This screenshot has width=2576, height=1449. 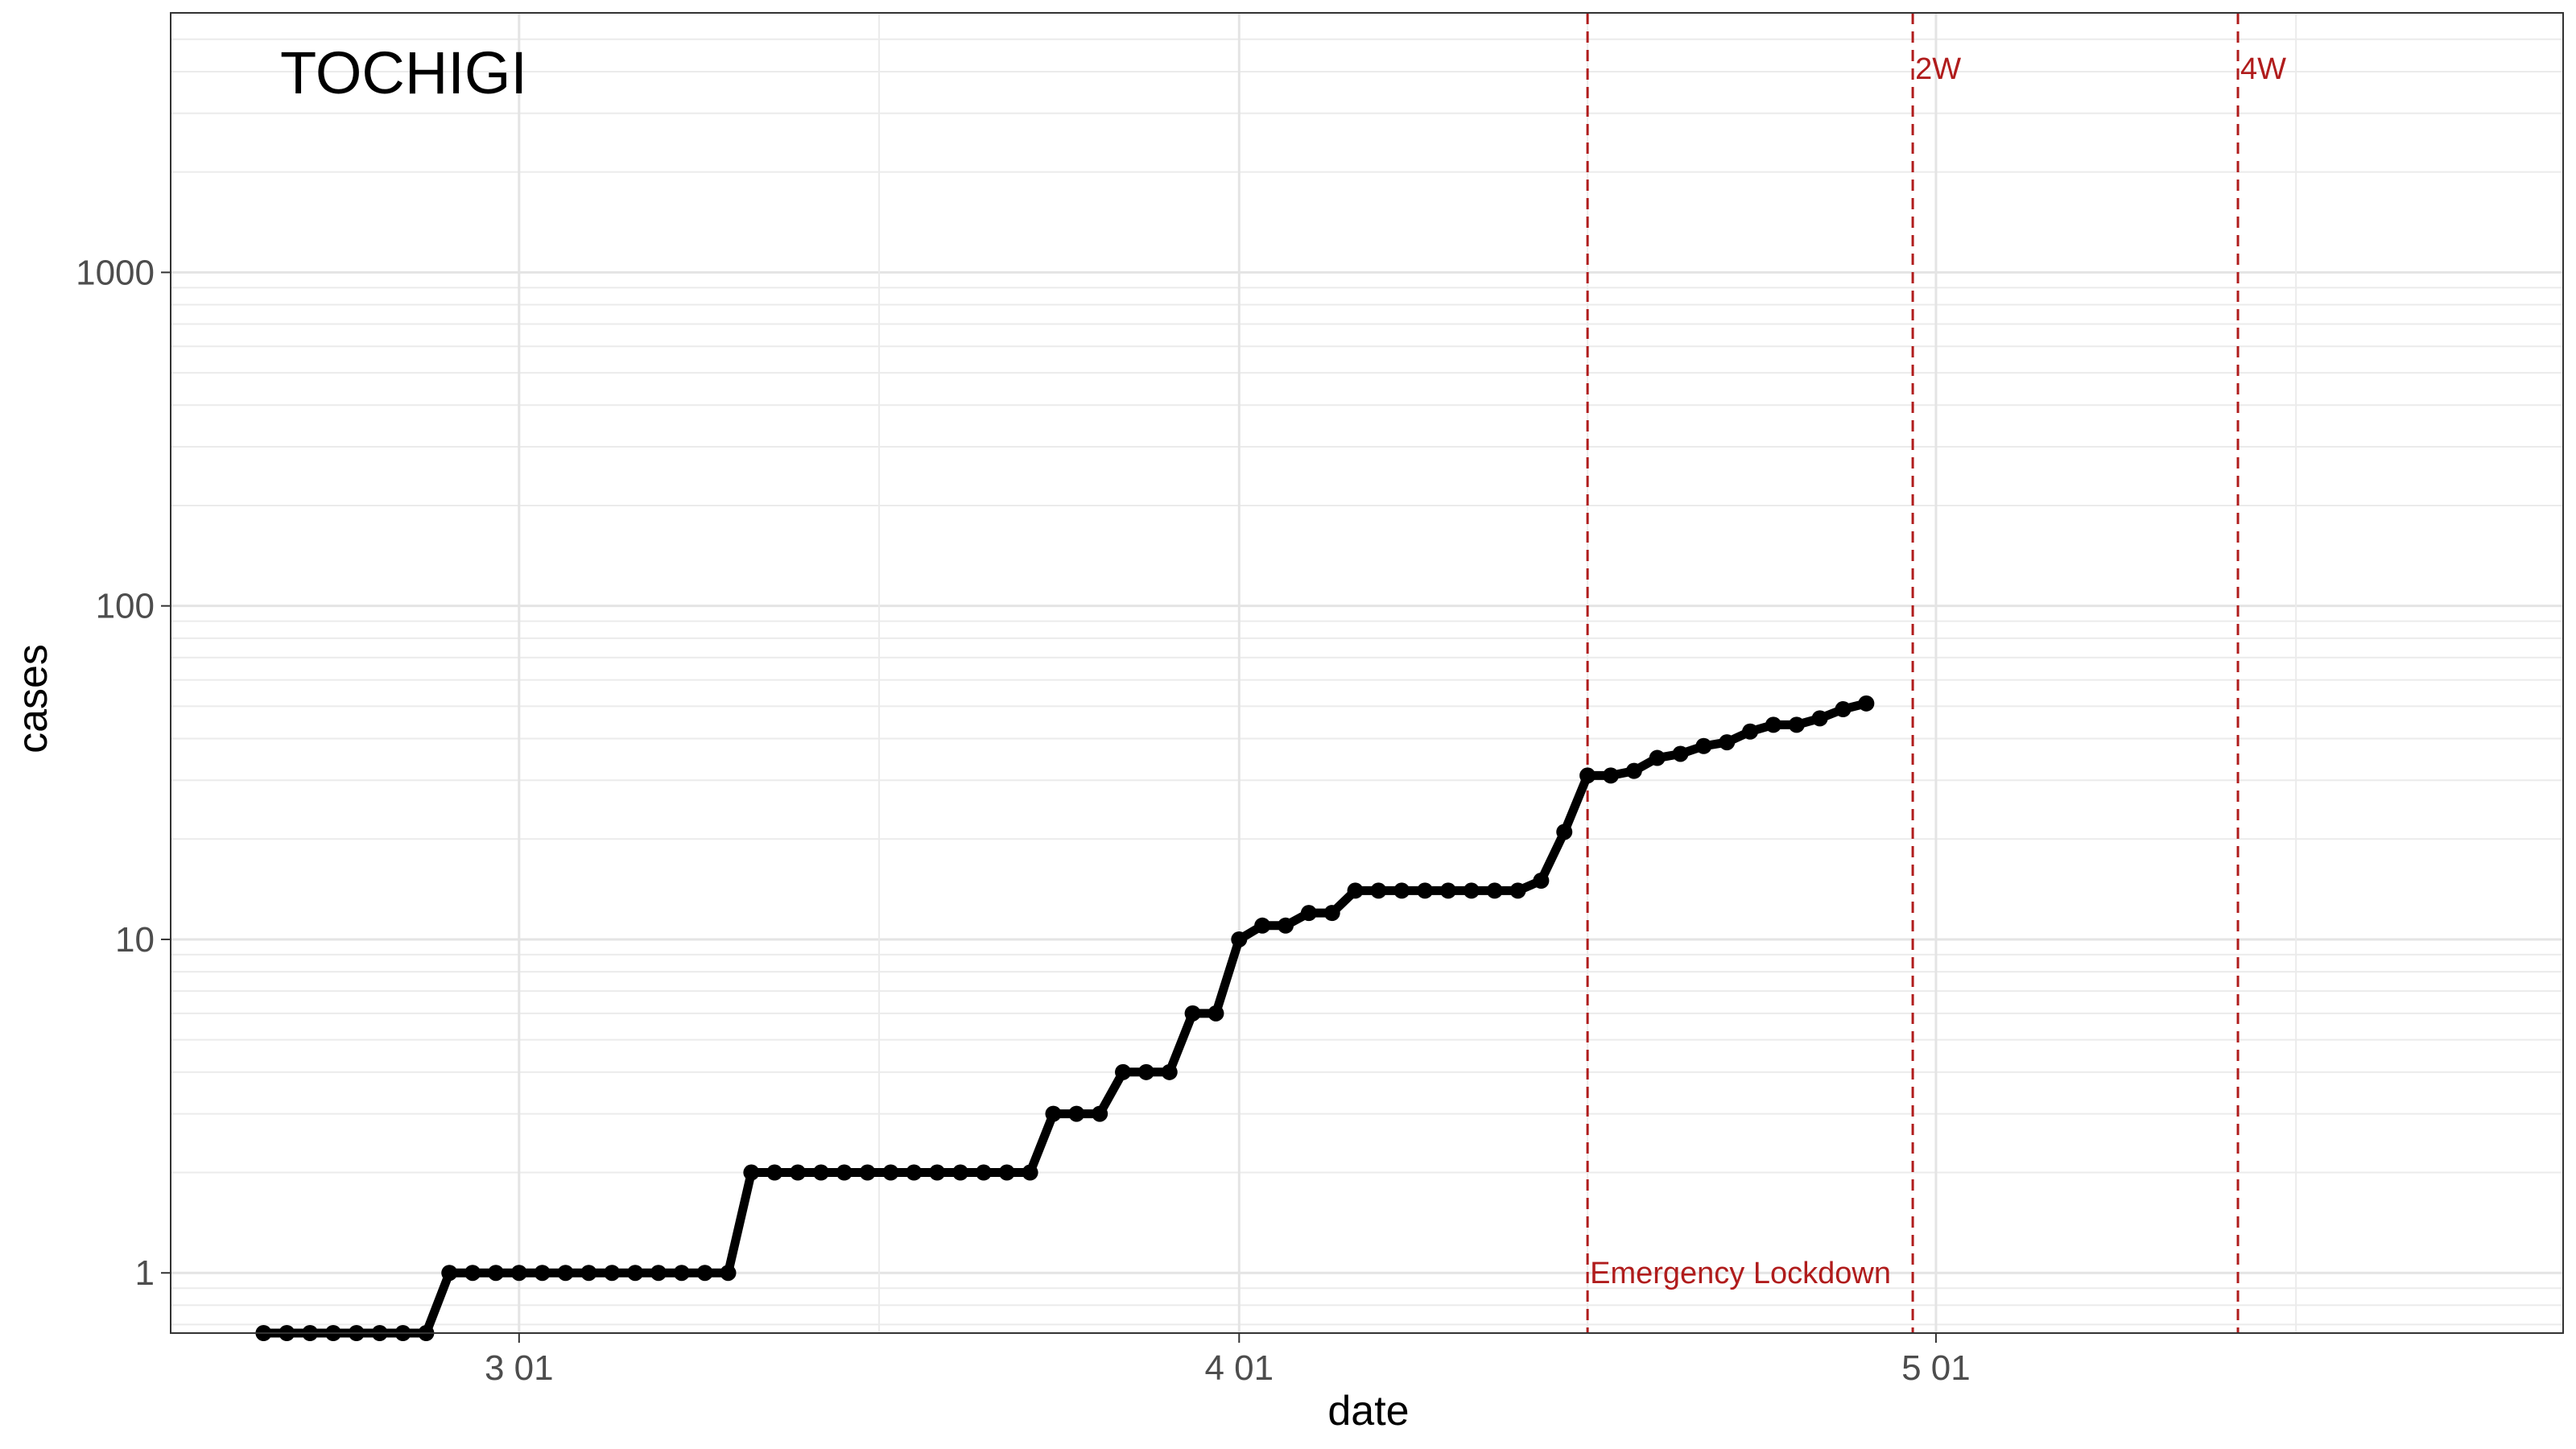 I want to click on x-tick-label: 5 01, so click(x=1936, y=1368).